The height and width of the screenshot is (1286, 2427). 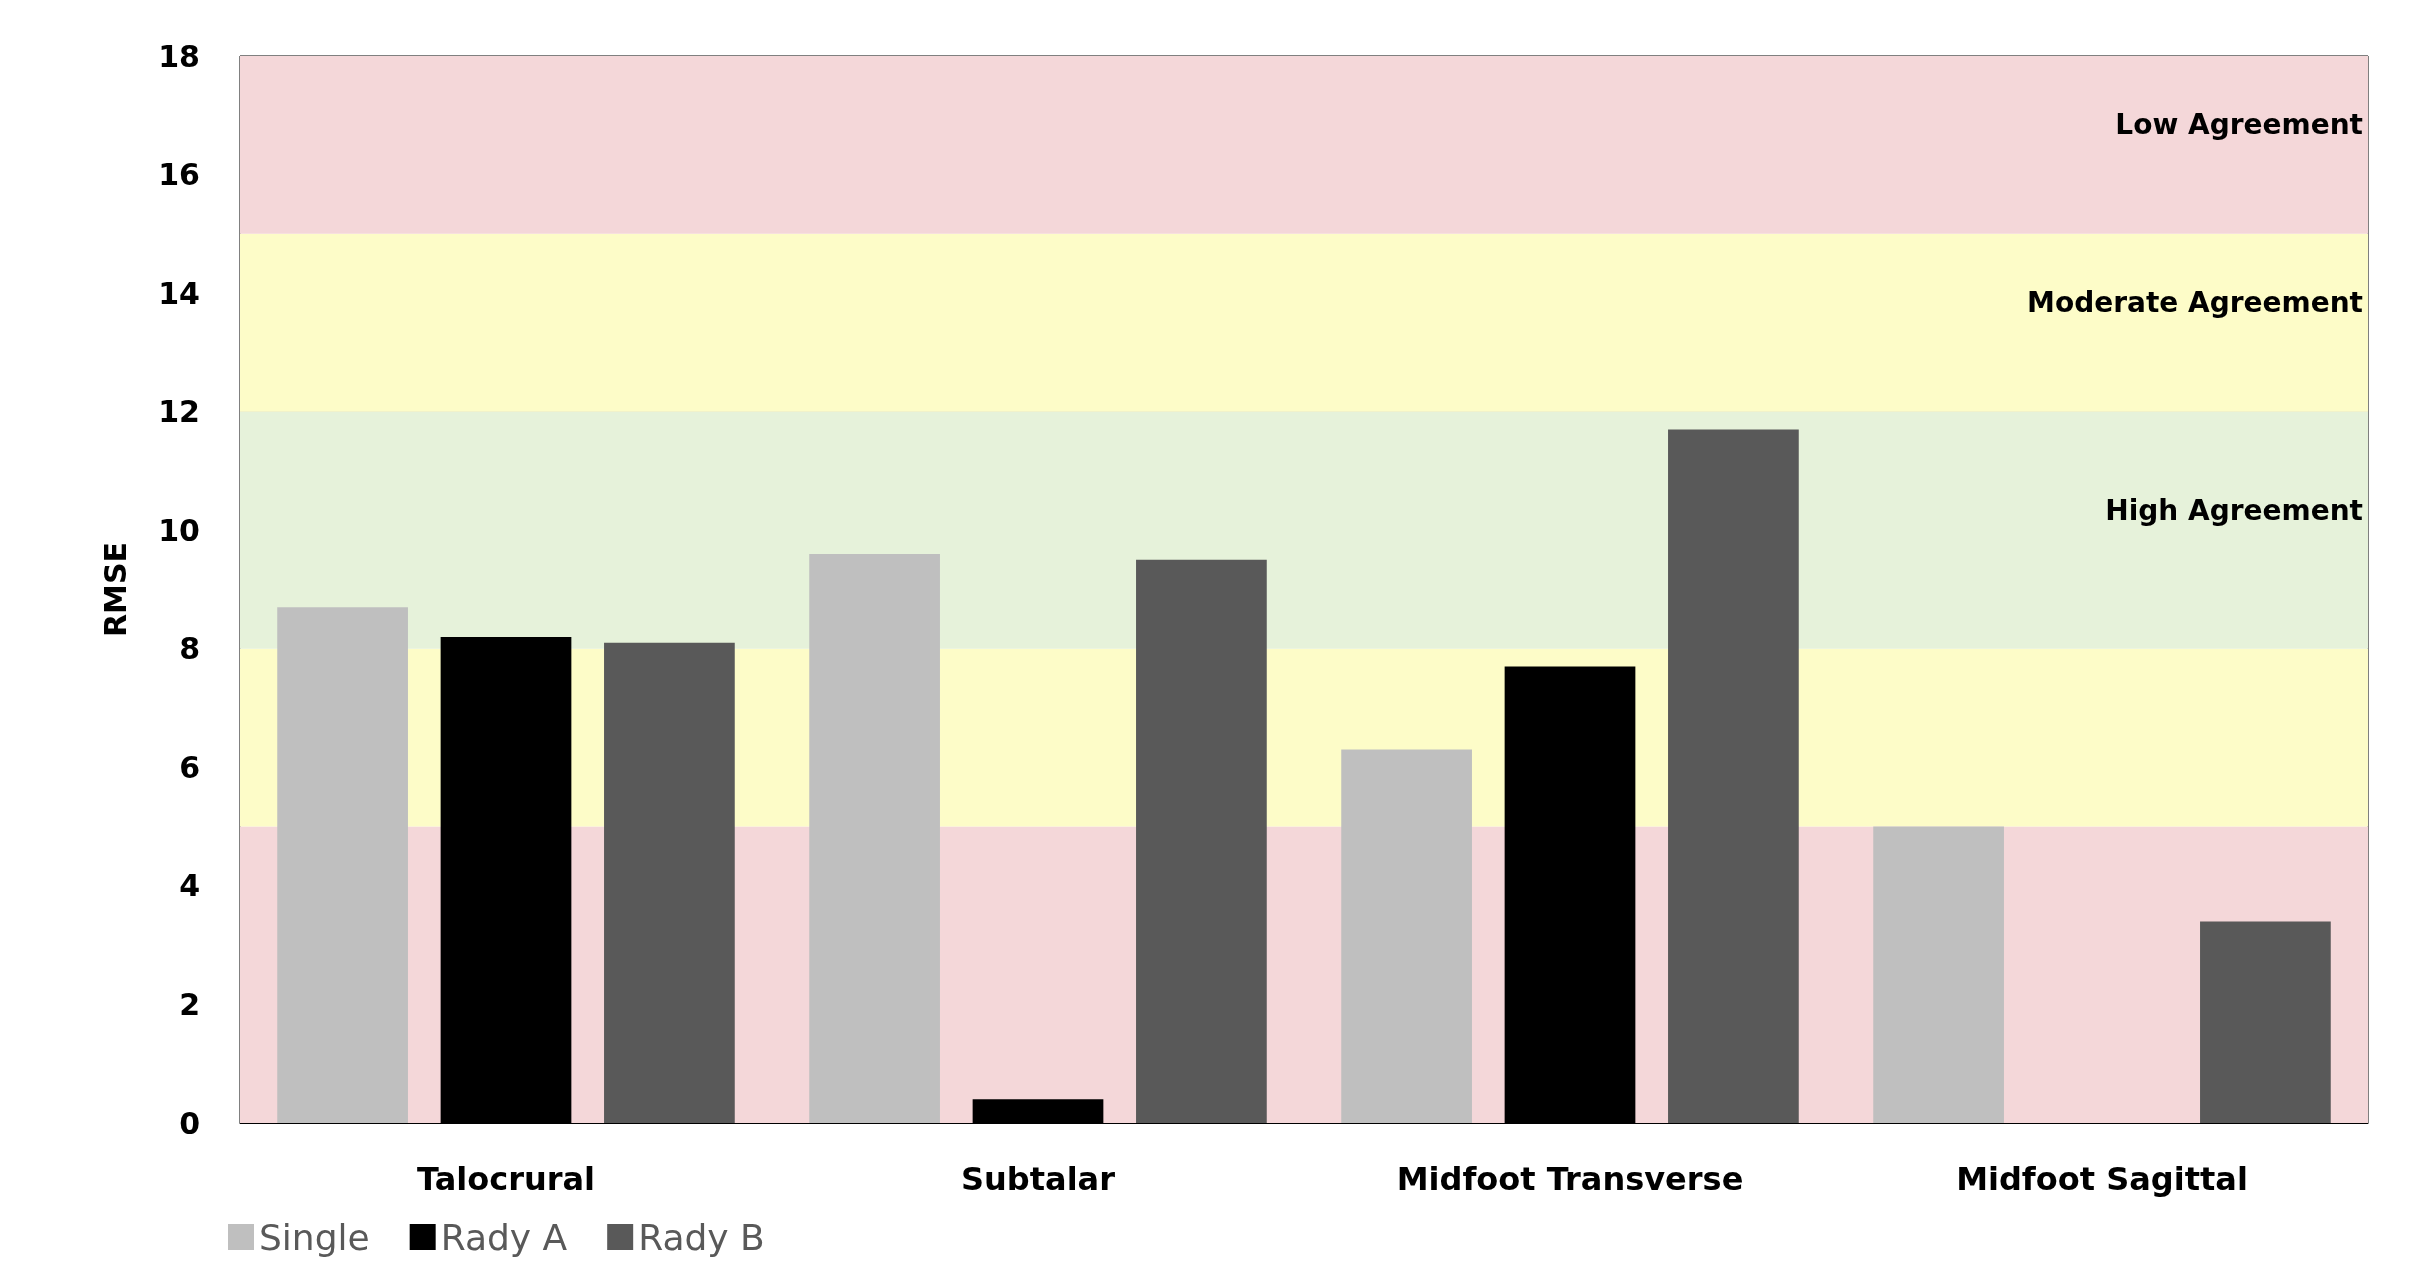 I want to click on y-tick-label: 2, so click(x=189, y=1004).